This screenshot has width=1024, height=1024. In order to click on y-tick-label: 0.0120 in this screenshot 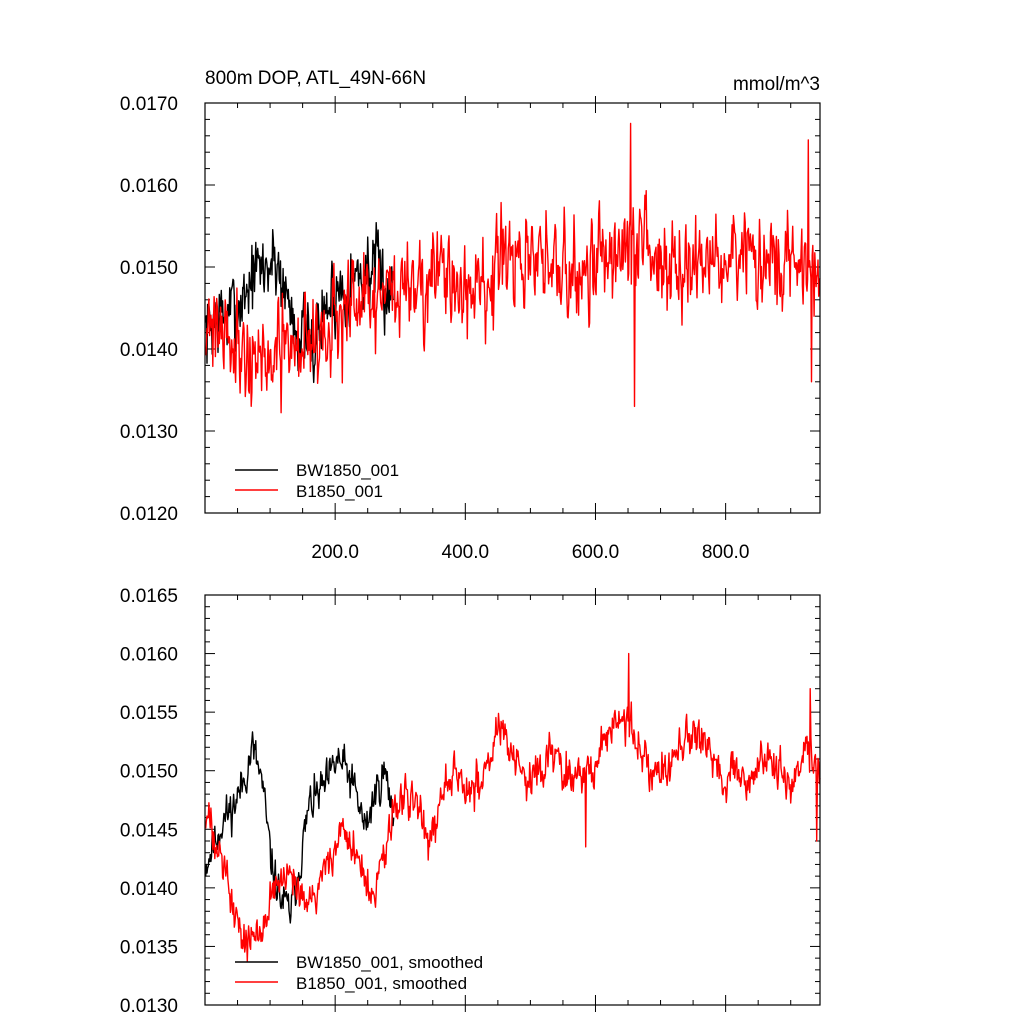, I will do `click(149, 514)`.